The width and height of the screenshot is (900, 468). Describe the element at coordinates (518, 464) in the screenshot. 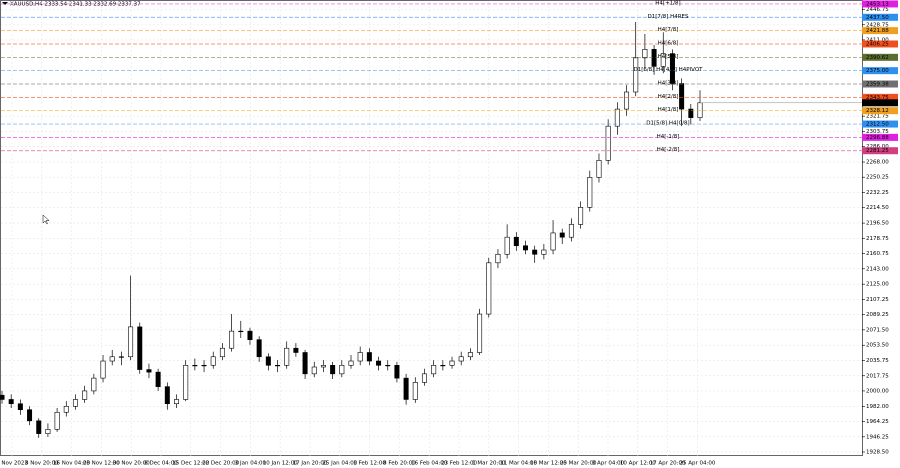

I see `x-tick-label: 11 Mar 04:00` at that location.